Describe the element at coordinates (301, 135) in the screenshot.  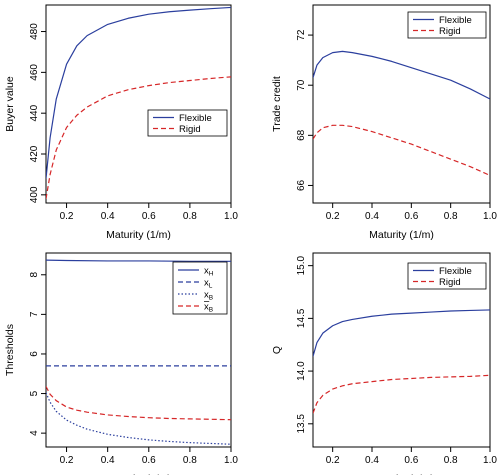
I see `y-tick-label: 68` at that location.